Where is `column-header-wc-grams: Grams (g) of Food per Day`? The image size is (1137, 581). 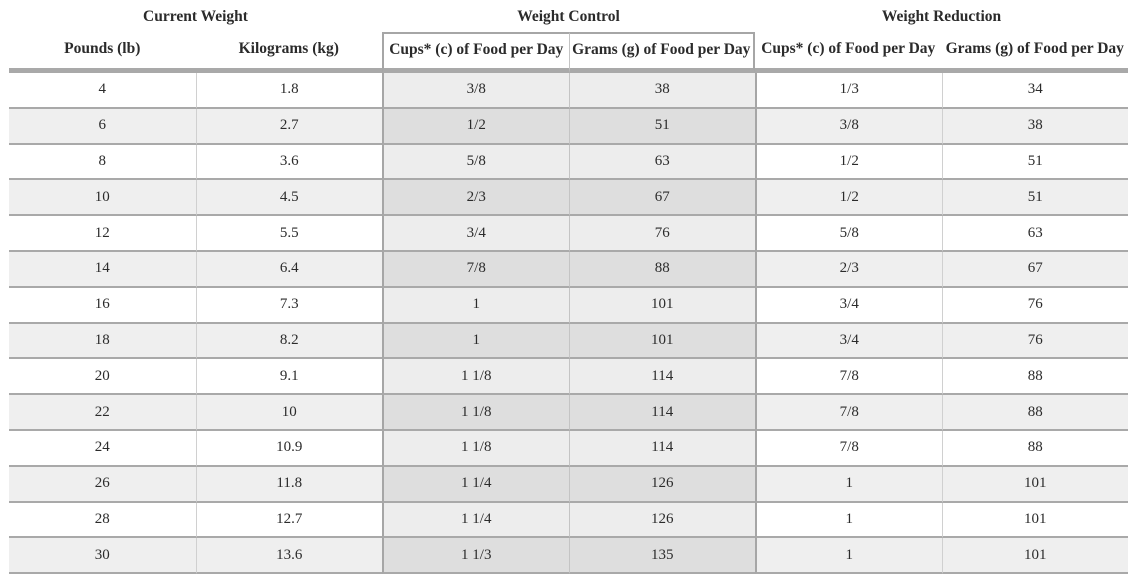 column-header-wc-grams: Grams (g) of Food per Day is located at coordinates (661, 52).